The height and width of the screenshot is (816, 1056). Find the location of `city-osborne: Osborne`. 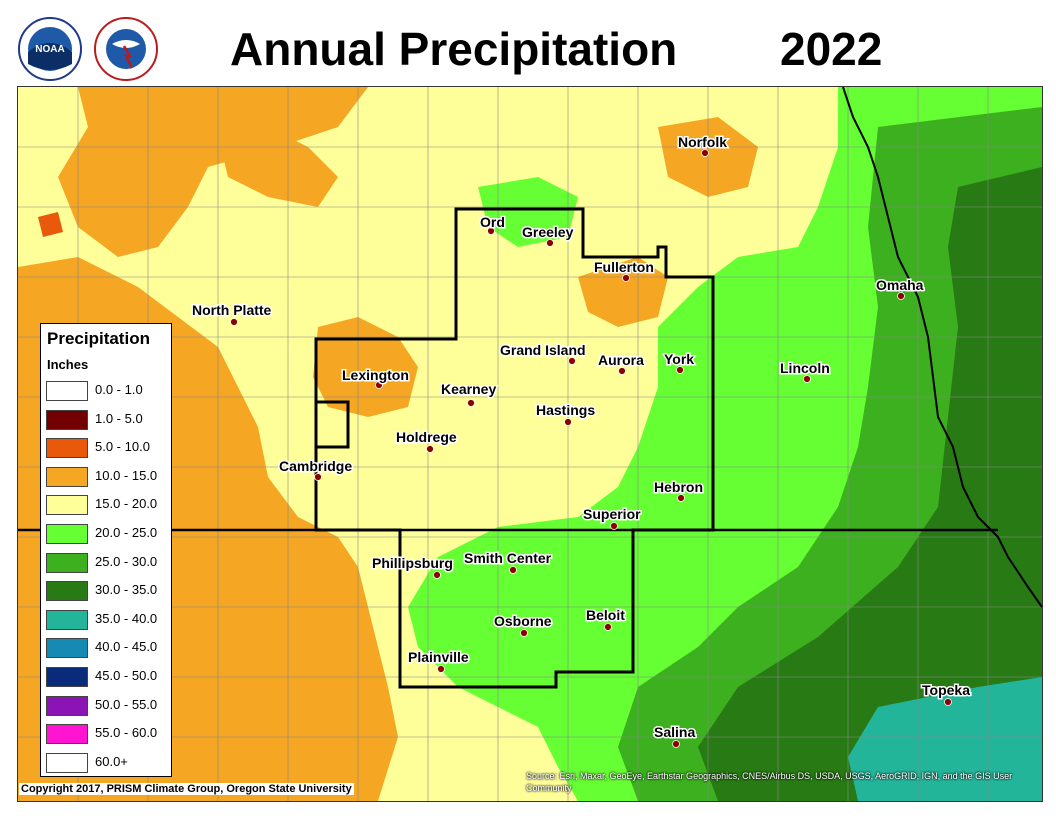

city-osborne: Osborne is located at coordinates (523, 624).